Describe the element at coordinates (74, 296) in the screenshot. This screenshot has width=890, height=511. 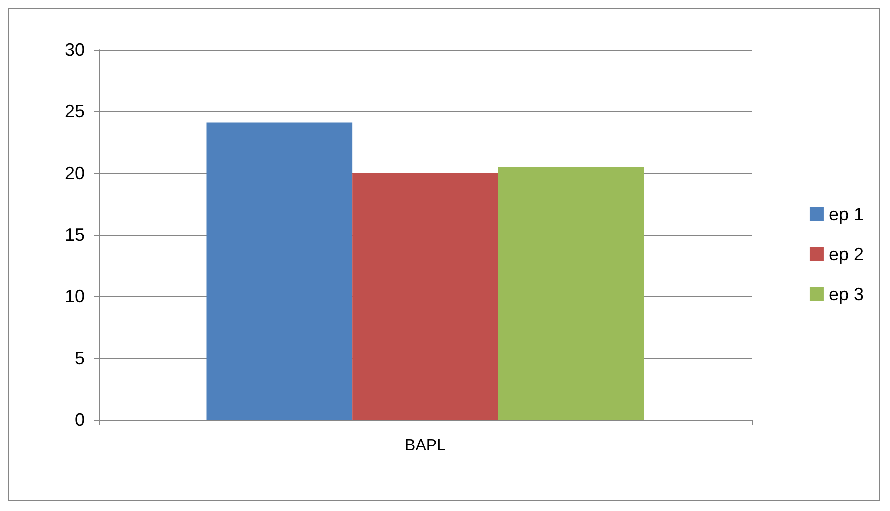
I see `y-tick-label: 10` at that location.